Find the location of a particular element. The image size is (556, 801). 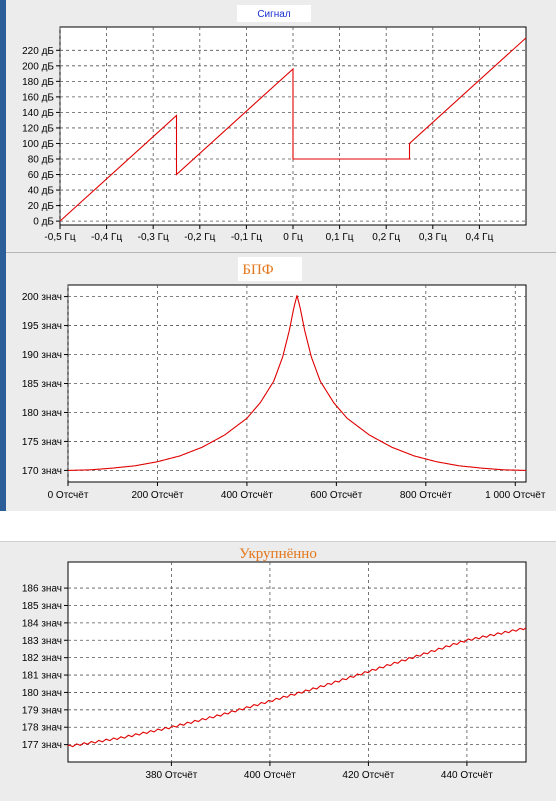

x-tick-label: 0,3 Гц is located at coordinates (433, 237).